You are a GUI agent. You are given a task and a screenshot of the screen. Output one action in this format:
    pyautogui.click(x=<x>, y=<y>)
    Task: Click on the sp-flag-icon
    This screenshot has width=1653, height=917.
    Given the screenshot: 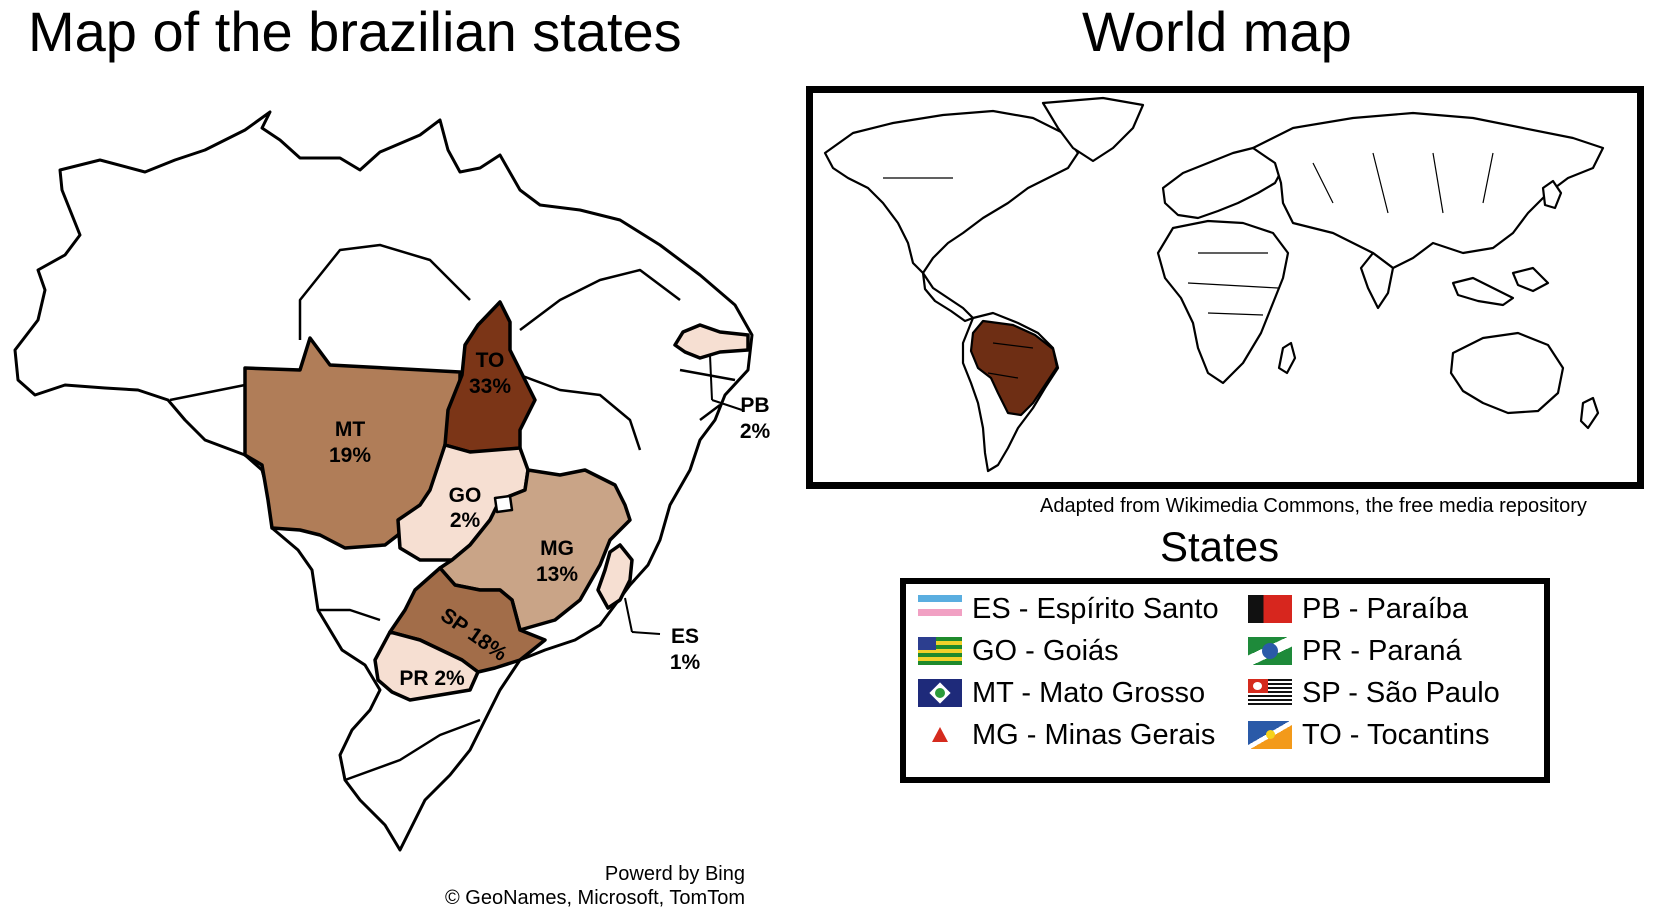 What is the action you would take?
    pyautogui.click(x=1270, y=693)
    